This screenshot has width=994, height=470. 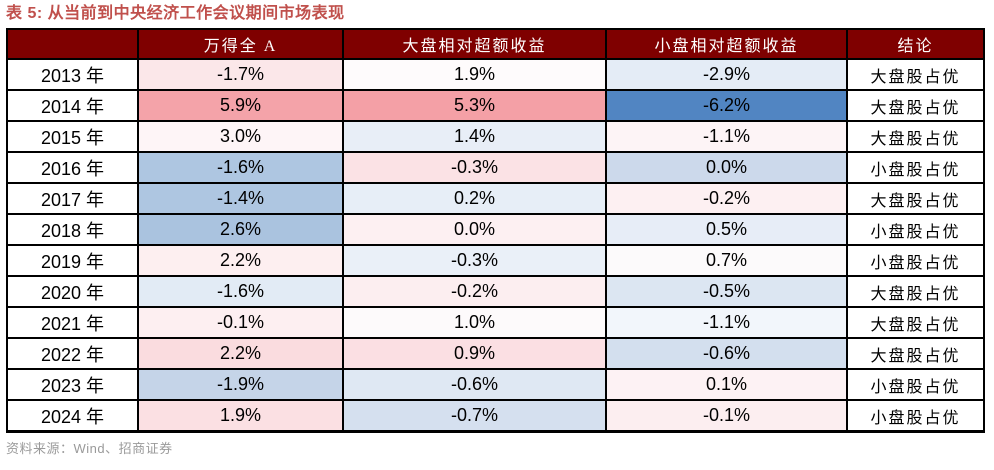 I want to click on large-cap-excess-cell: -0.2%, so click(x=474, y=291).